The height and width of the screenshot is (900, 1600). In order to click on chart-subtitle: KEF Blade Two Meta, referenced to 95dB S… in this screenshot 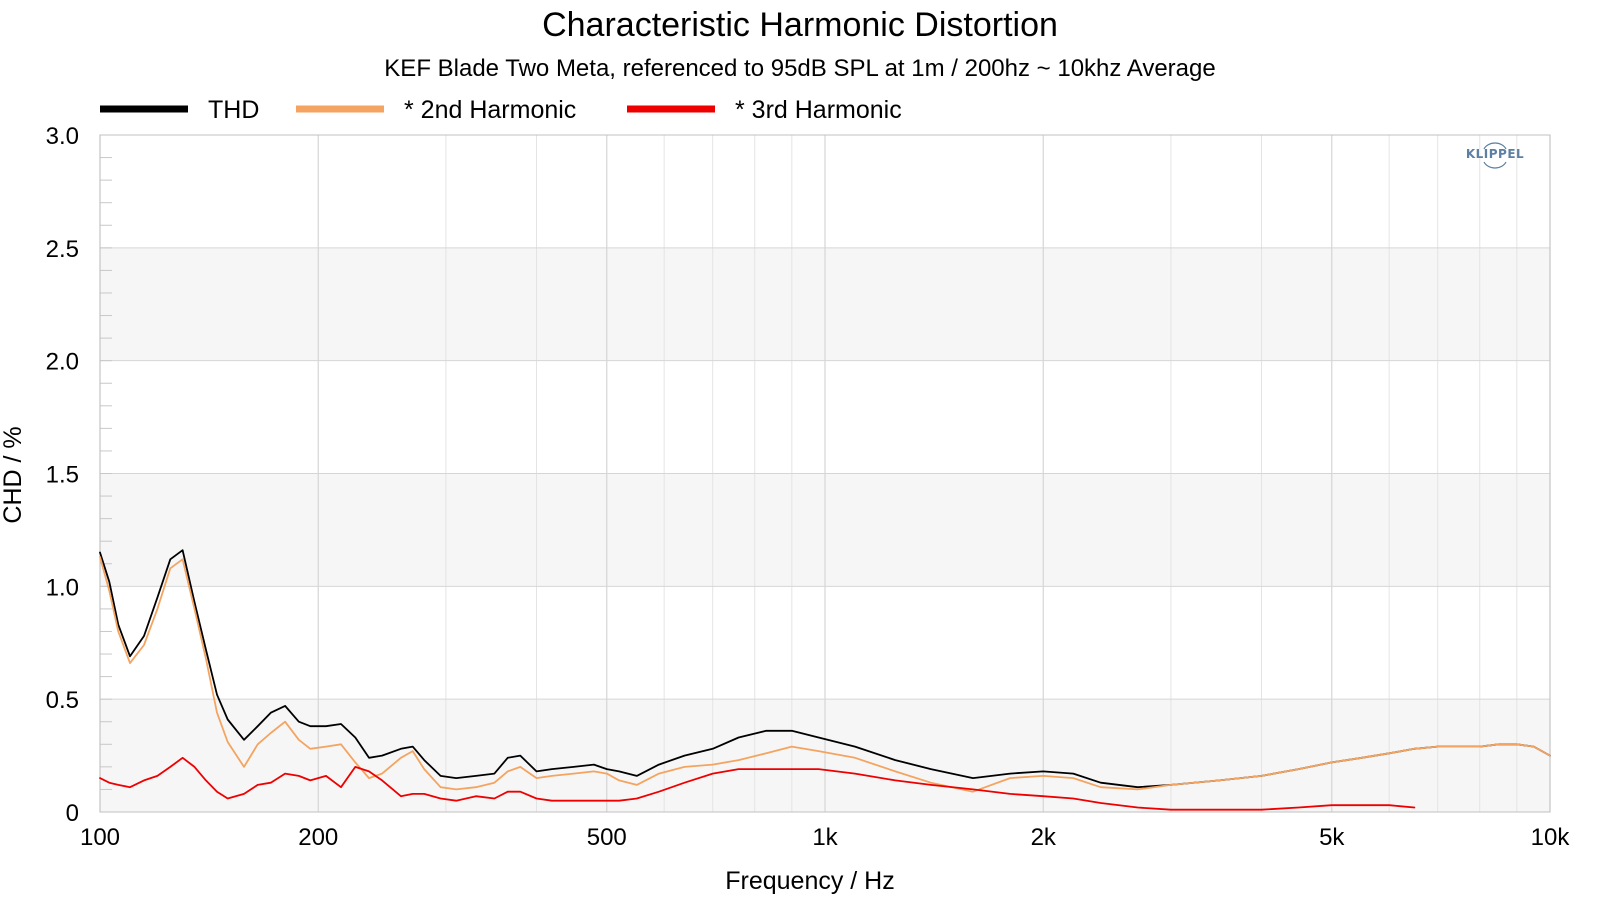, I will do `click(799, 68)`.